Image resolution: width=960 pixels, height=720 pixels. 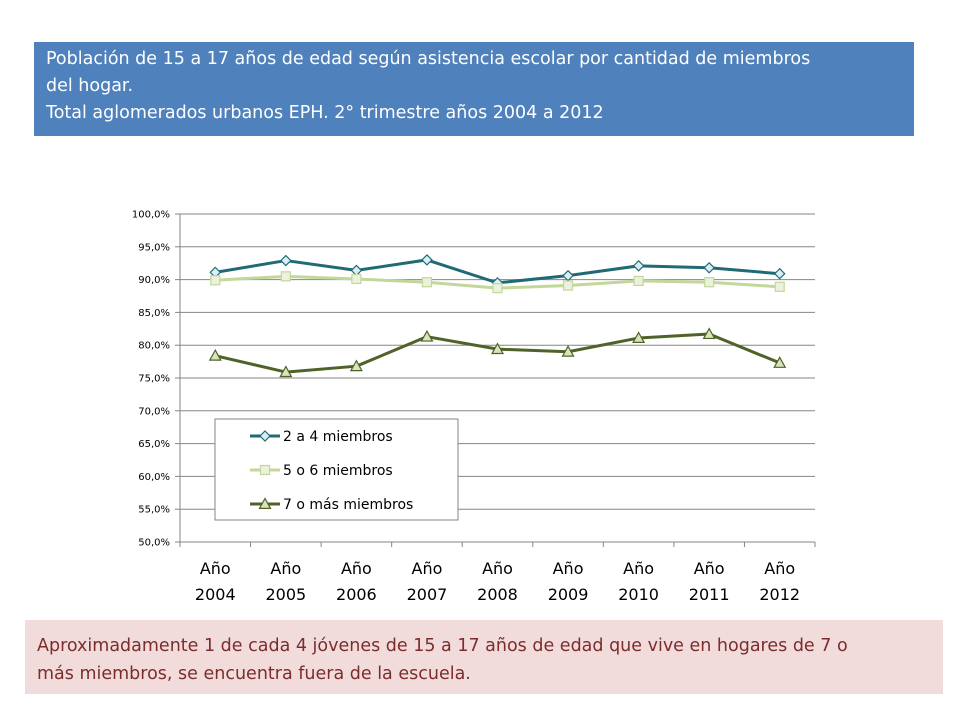 What do you see at coordinates (356, 594) in the screenshot?
I see `x-tick-label-year: 2006` at bounding box center [356, 594].